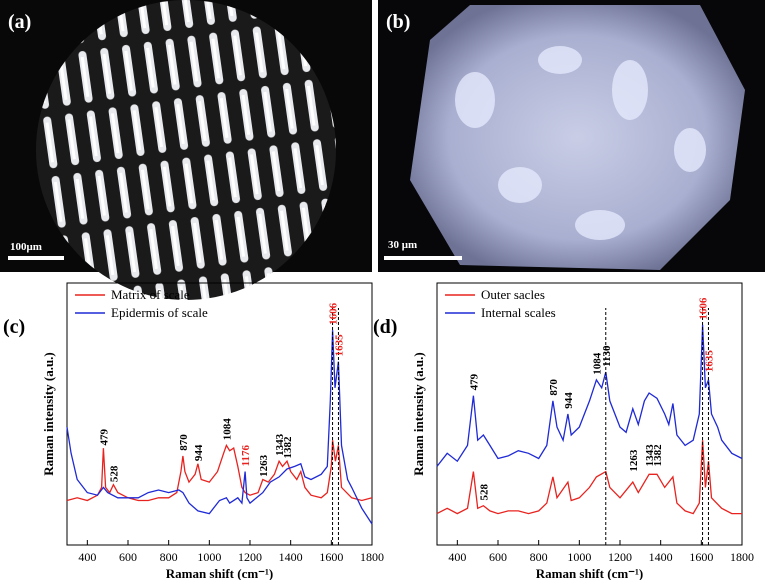 The height and width of the screenshot is (580, 765). Describe the element at coordinates (19, 22) in the screenshot. I see `panel-label: (a)` at that location.